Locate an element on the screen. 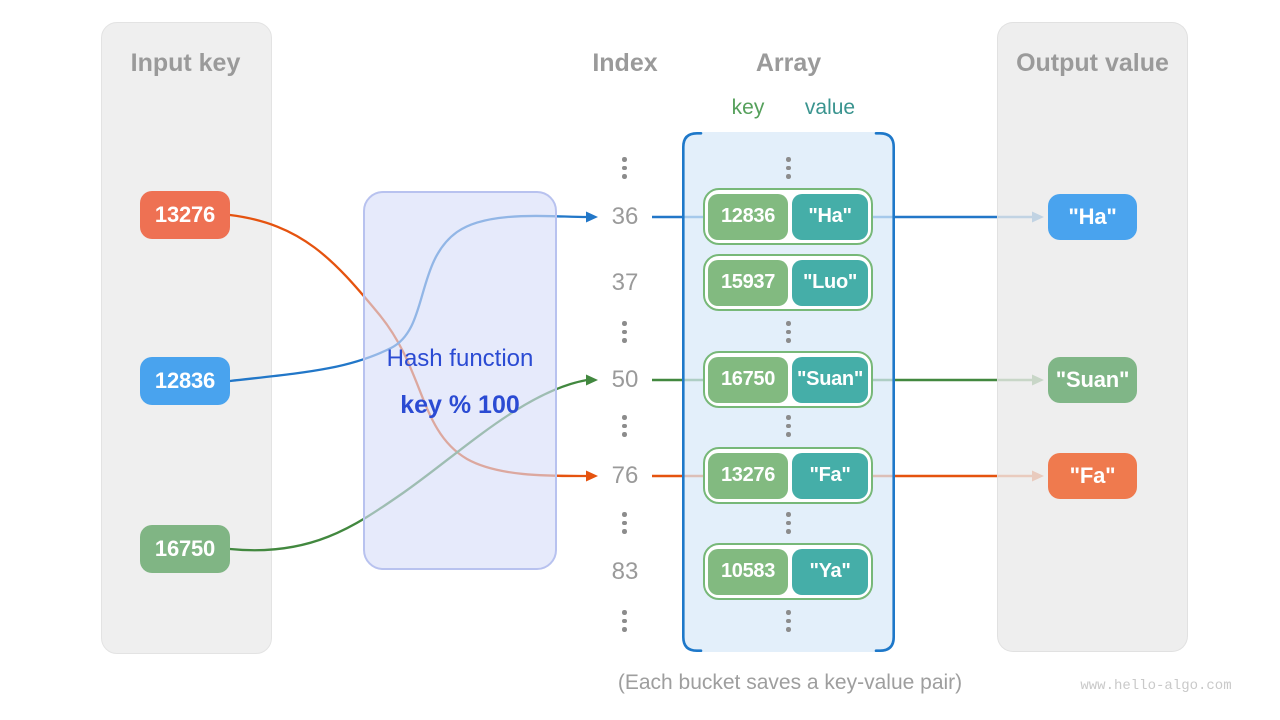  bucket-key: 10583 is located at coordinates (748, 571).